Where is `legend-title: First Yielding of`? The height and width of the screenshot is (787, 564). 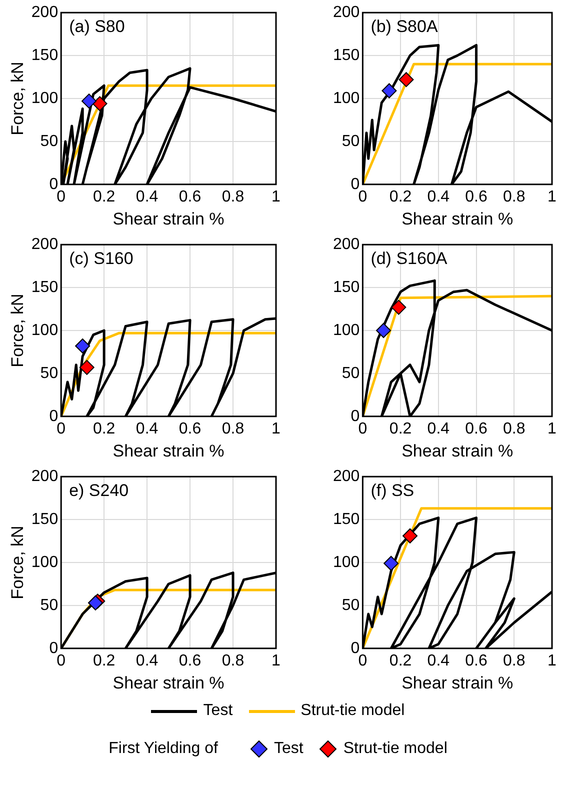 legend-title: First Yielding of is located at coordinates (163, 749).